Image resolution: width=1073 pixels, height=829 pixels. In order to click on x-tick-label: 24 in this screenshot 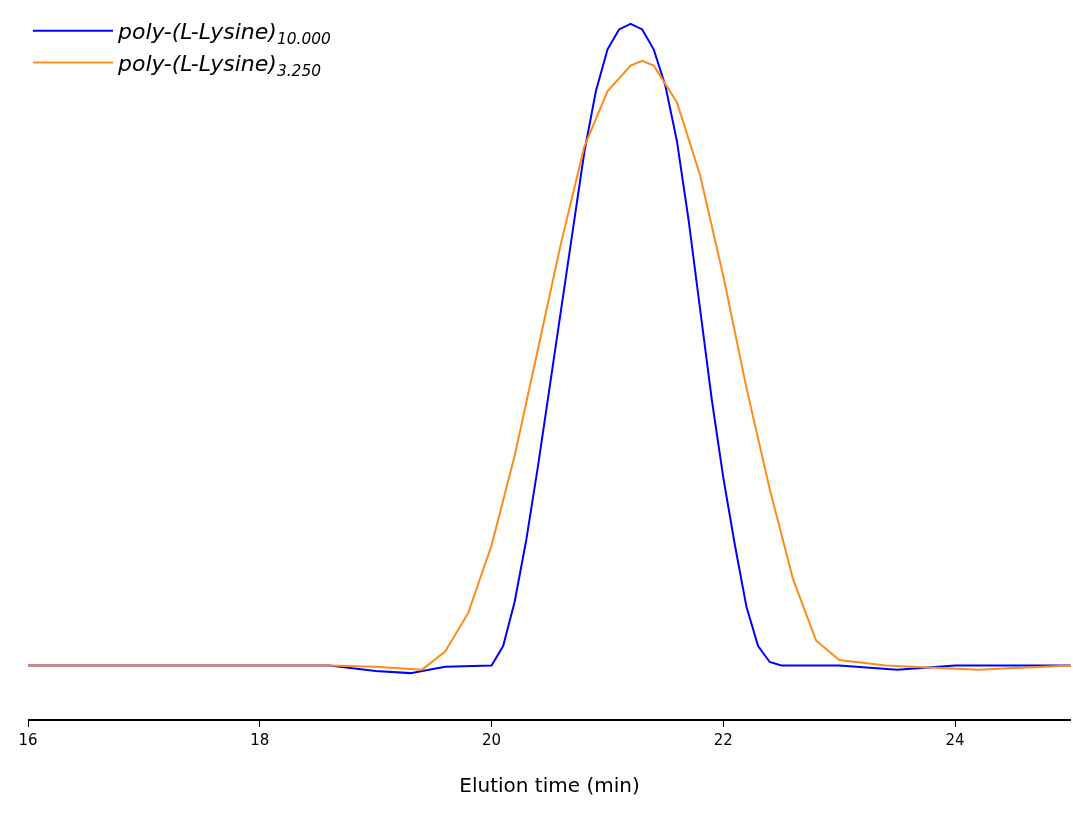, I will do `click(955, 739)`.